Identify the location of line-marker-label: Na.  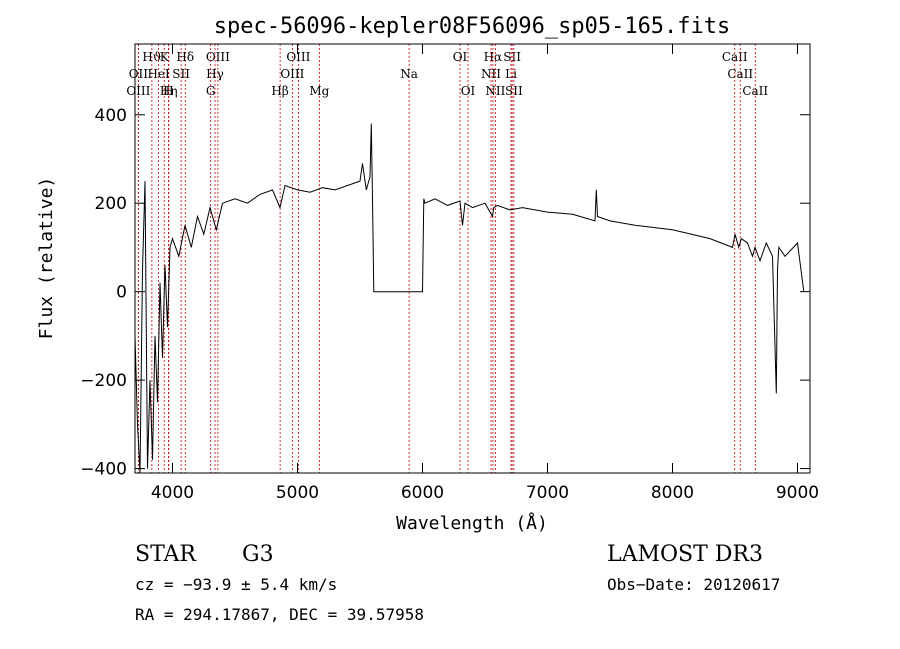
(409, 74).